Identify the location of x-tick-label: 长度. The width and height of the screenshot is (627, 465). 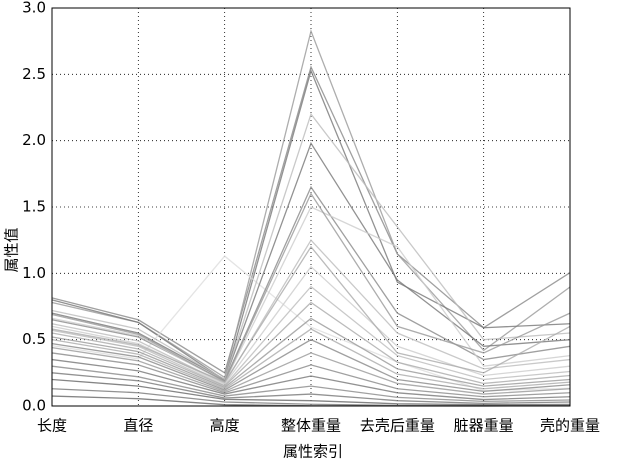
(52, 426).